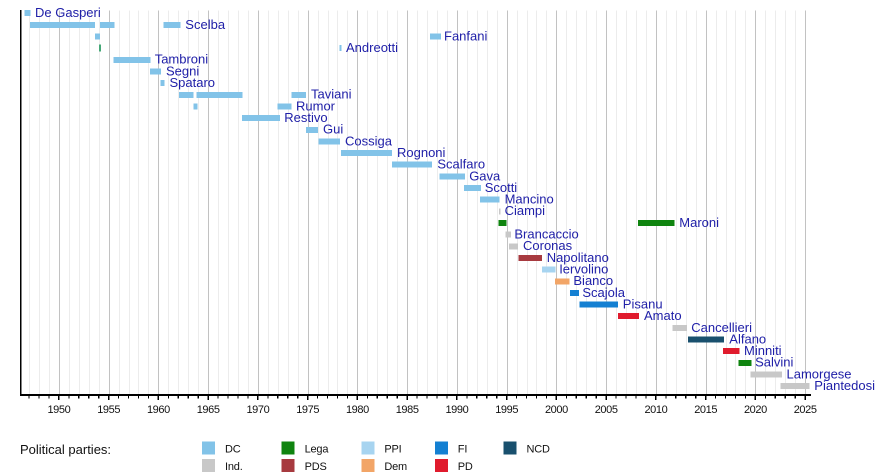 The height and width of the screenshot is (474, 890). Describe the element at coordinates (305, 117) in the screenshot. I see `svg-text: Restivo` at that location.